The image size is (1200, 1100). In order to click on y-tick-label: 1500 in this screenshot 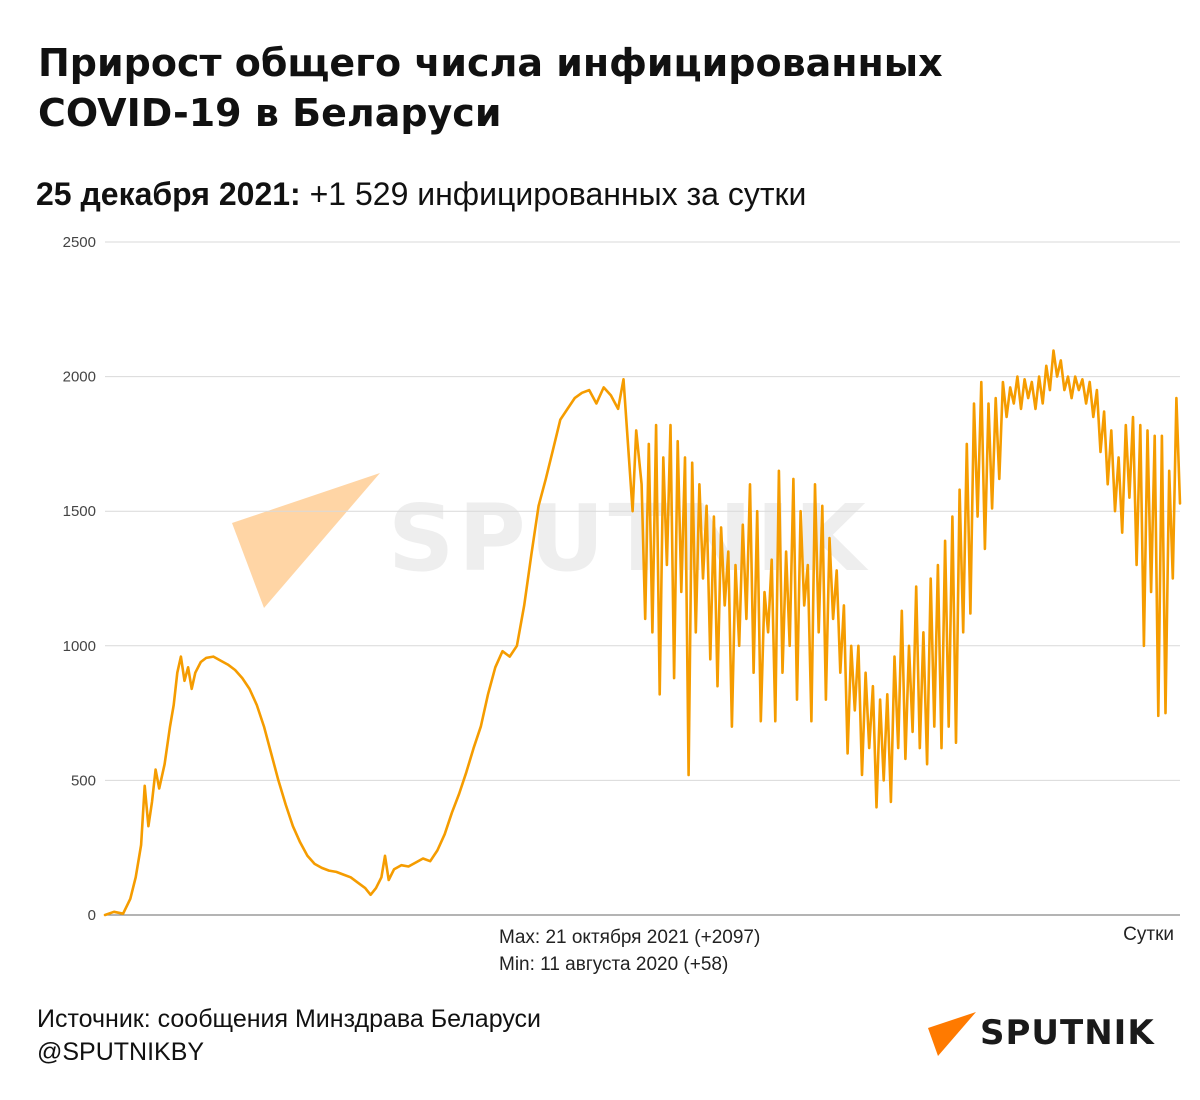, I will do `click(79, 511)`.